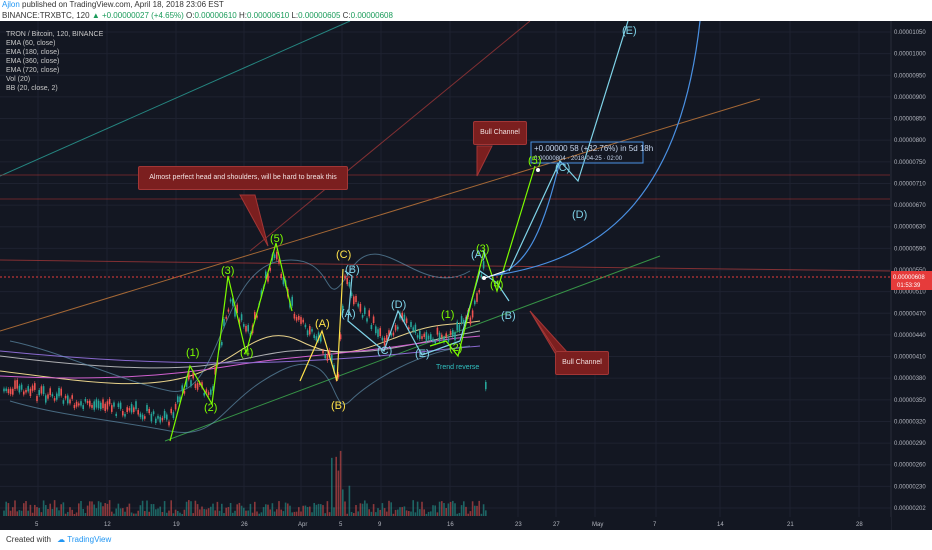  I want to click on green-wave-label: (5), so click(534, 161).